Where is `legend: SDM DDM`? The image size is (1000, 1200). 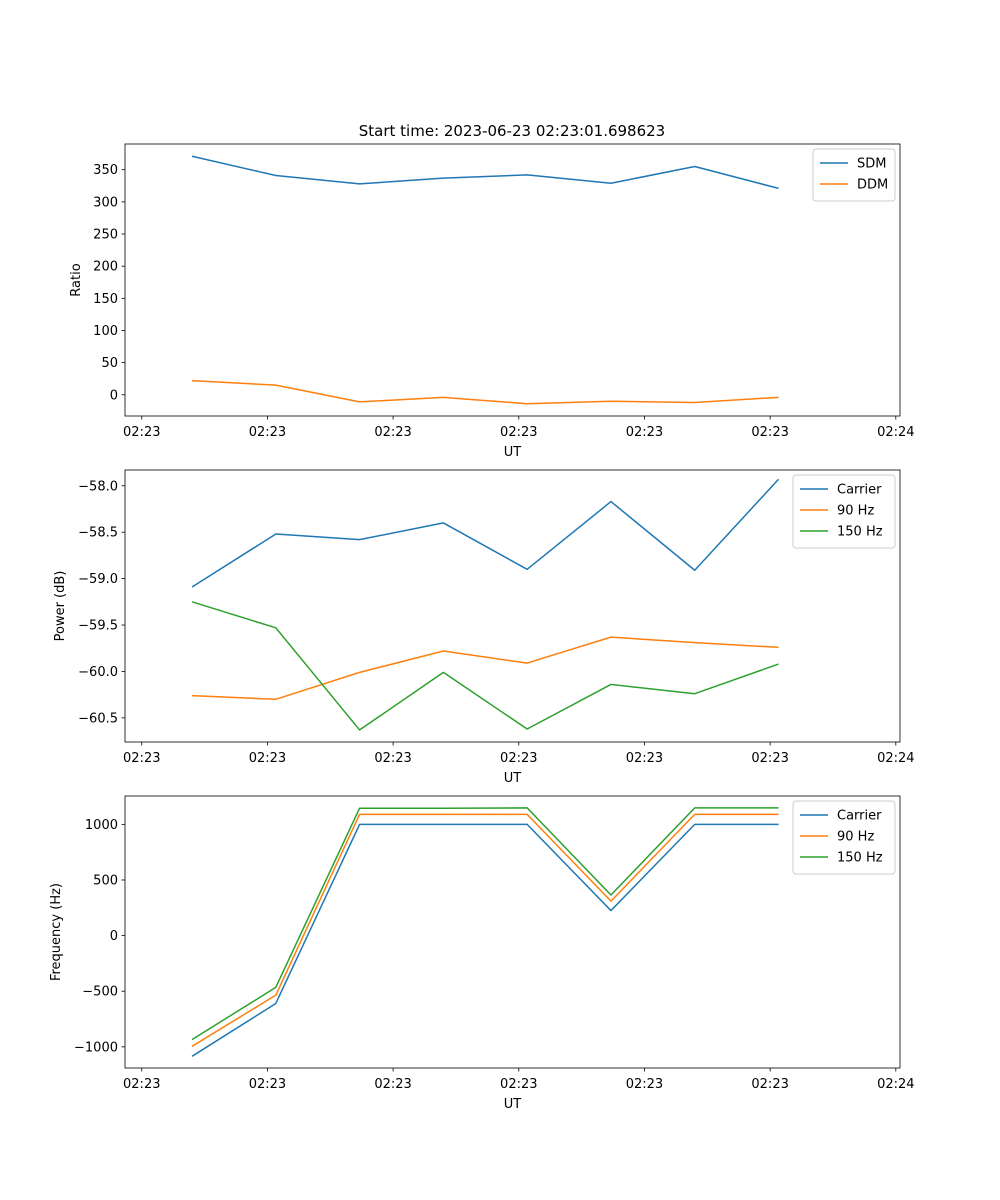
legend: SDM DDM is located at coordinates (854, 175).